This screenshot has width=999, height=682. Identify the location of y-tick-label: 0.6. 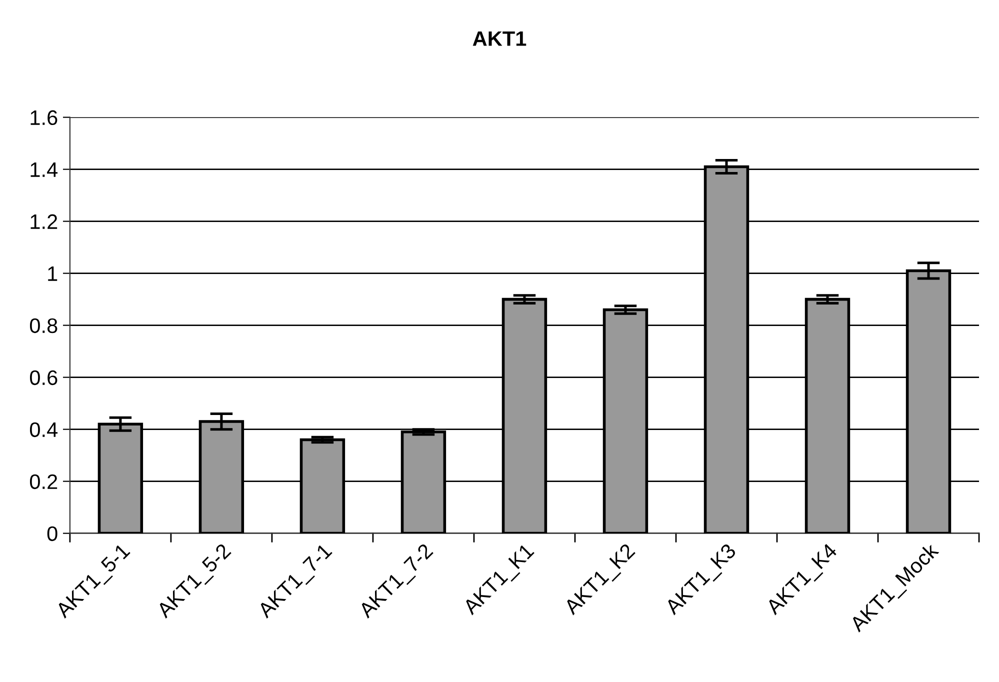
(44, 378).